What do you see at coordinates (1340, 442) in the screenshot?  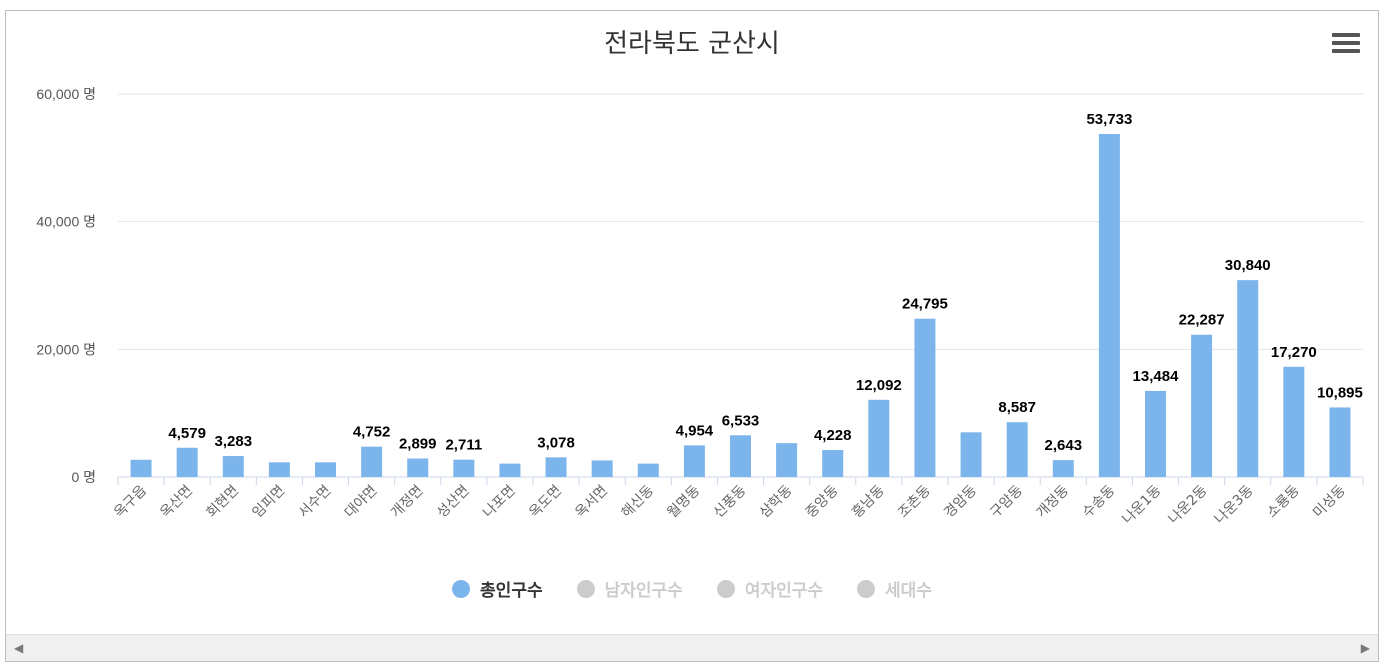 I see `bar-미성동` at bounding box center [1340, 442].